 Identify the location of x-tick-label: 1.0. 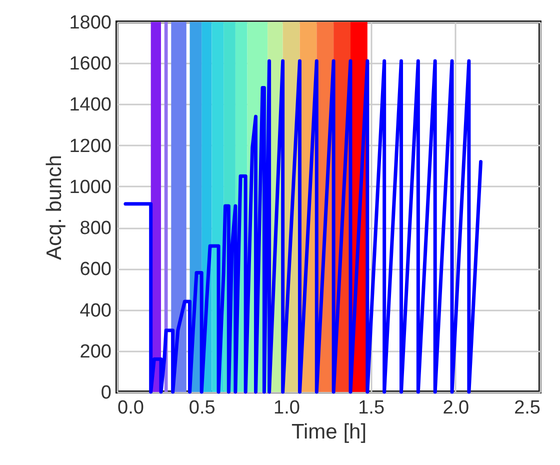
(286, 408).